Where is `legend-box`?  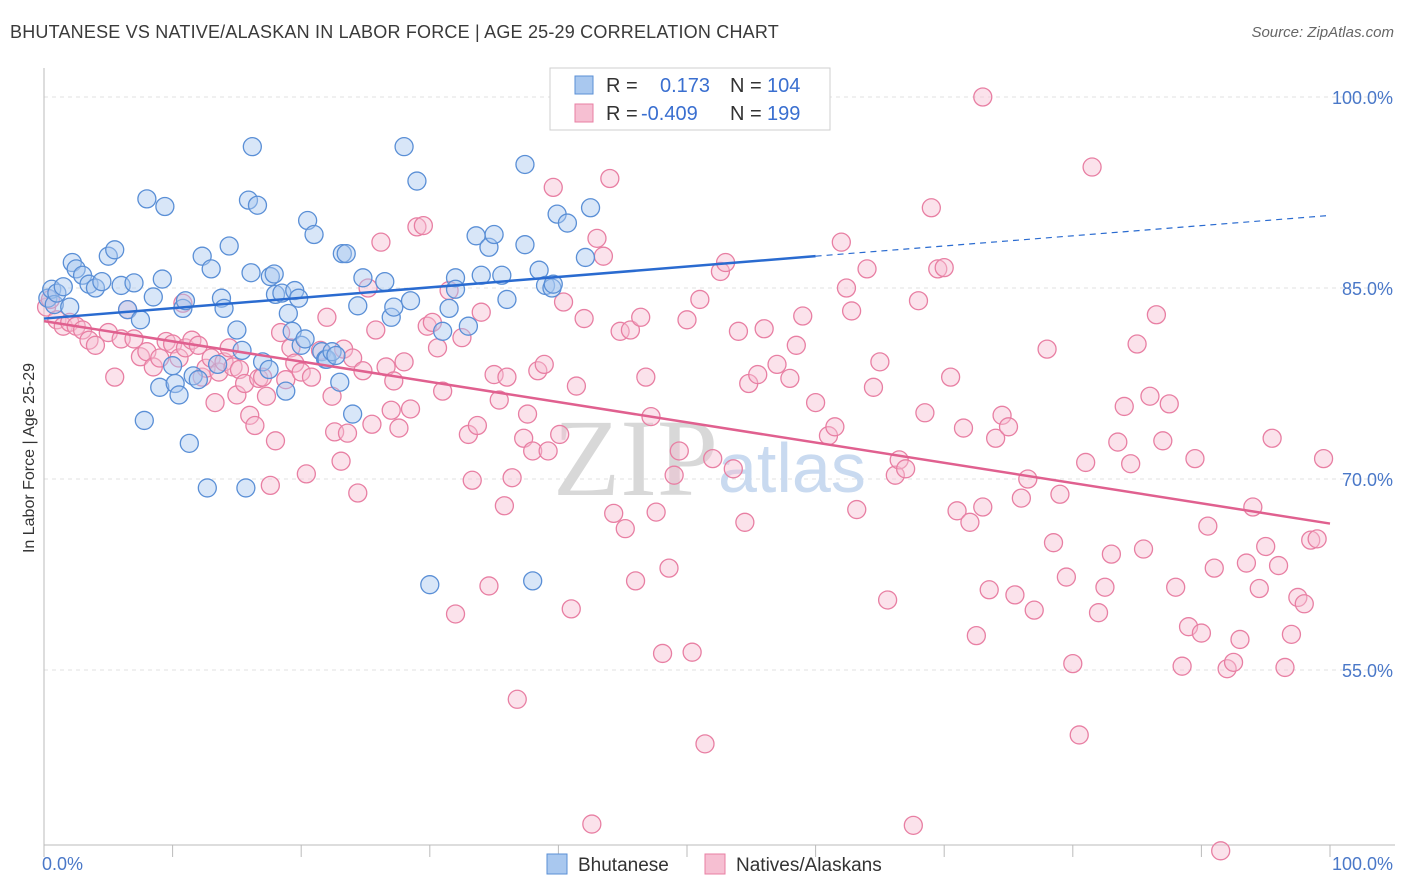
legend-box is located at coordinates (690, 99).